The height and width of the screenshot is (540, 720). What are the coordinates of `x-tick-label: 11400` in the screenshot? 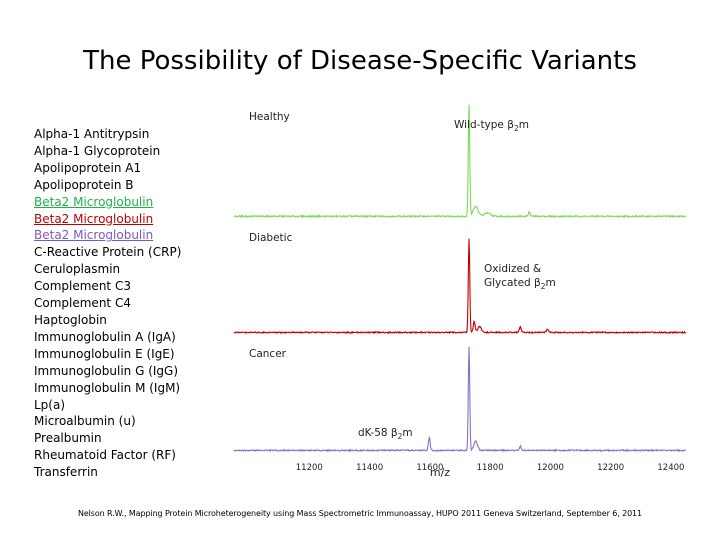 It's located at (369, 468).